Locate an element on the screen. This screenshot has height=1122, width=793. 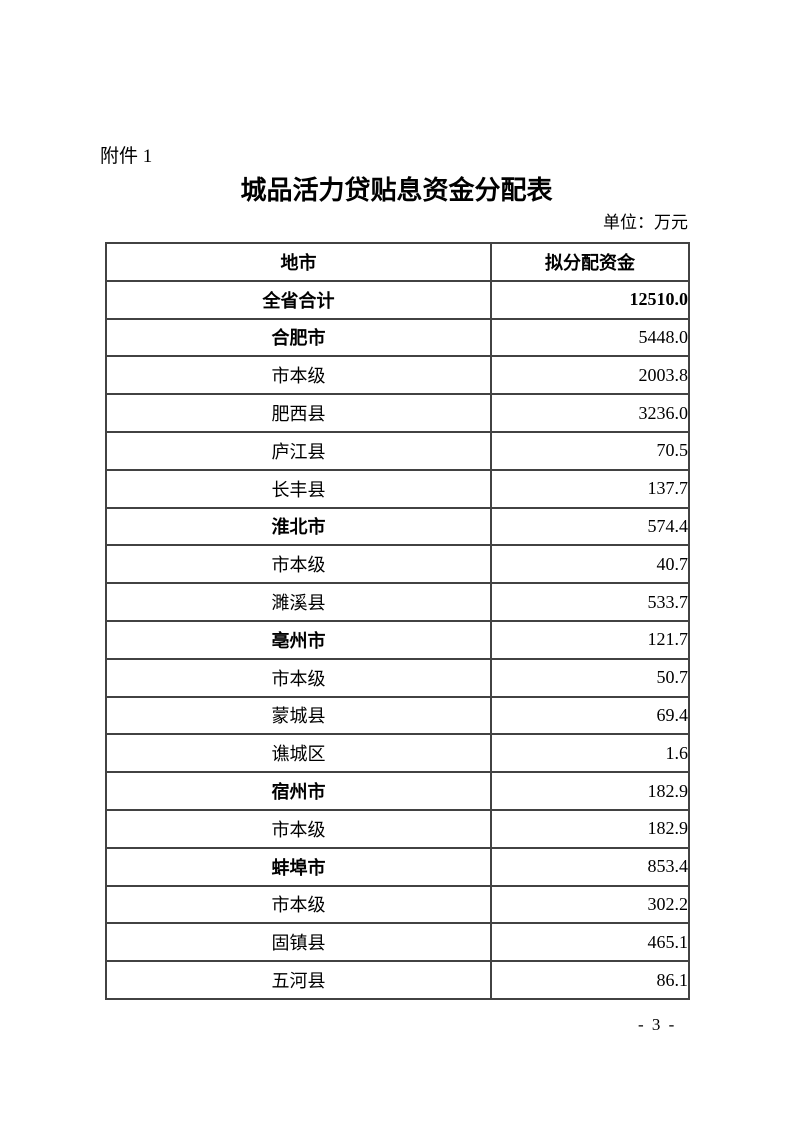
table-row: 五河县 86.1 is located at coordinates (397, 980).